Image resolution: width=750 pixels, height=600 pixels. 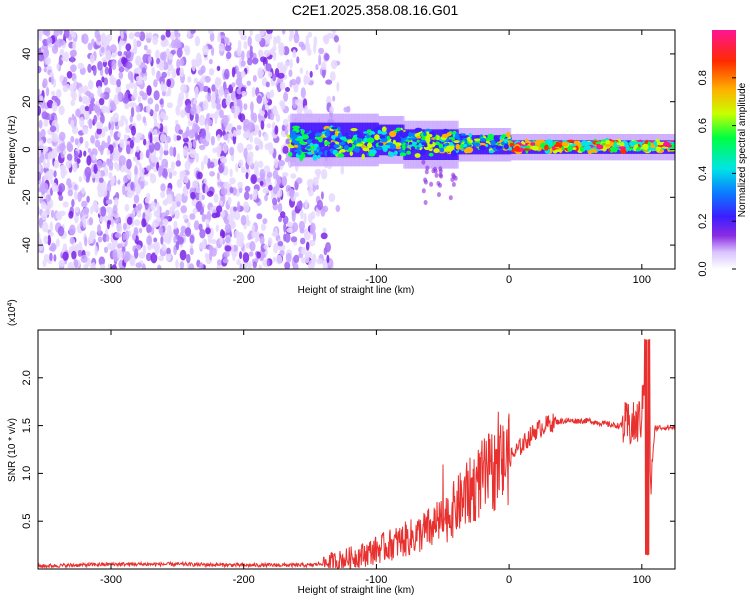 What do you see at coordinates (375, 10) in the screenshot?
I see `chart-title: C2E1.2025.358.08.16.G01` at bounding box center [375, 10].